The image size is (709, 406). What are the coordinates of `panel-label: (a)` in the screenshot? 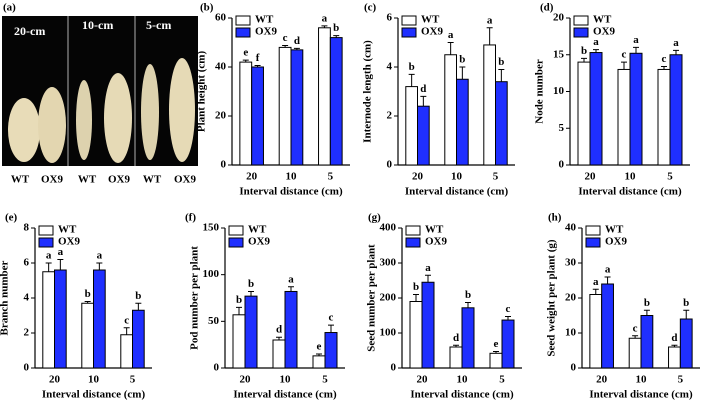 It's located at (9, 8).